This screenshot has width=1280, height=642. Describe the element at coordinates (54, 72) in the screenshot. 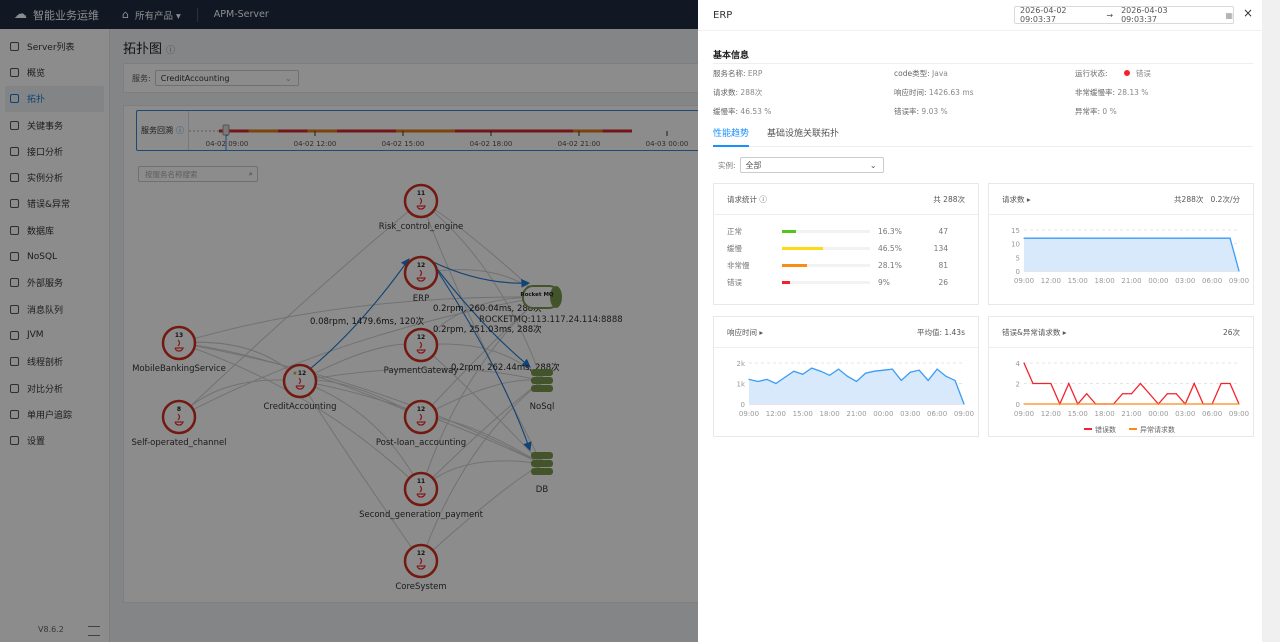

I see `sidebar-item: 概览` at that location.